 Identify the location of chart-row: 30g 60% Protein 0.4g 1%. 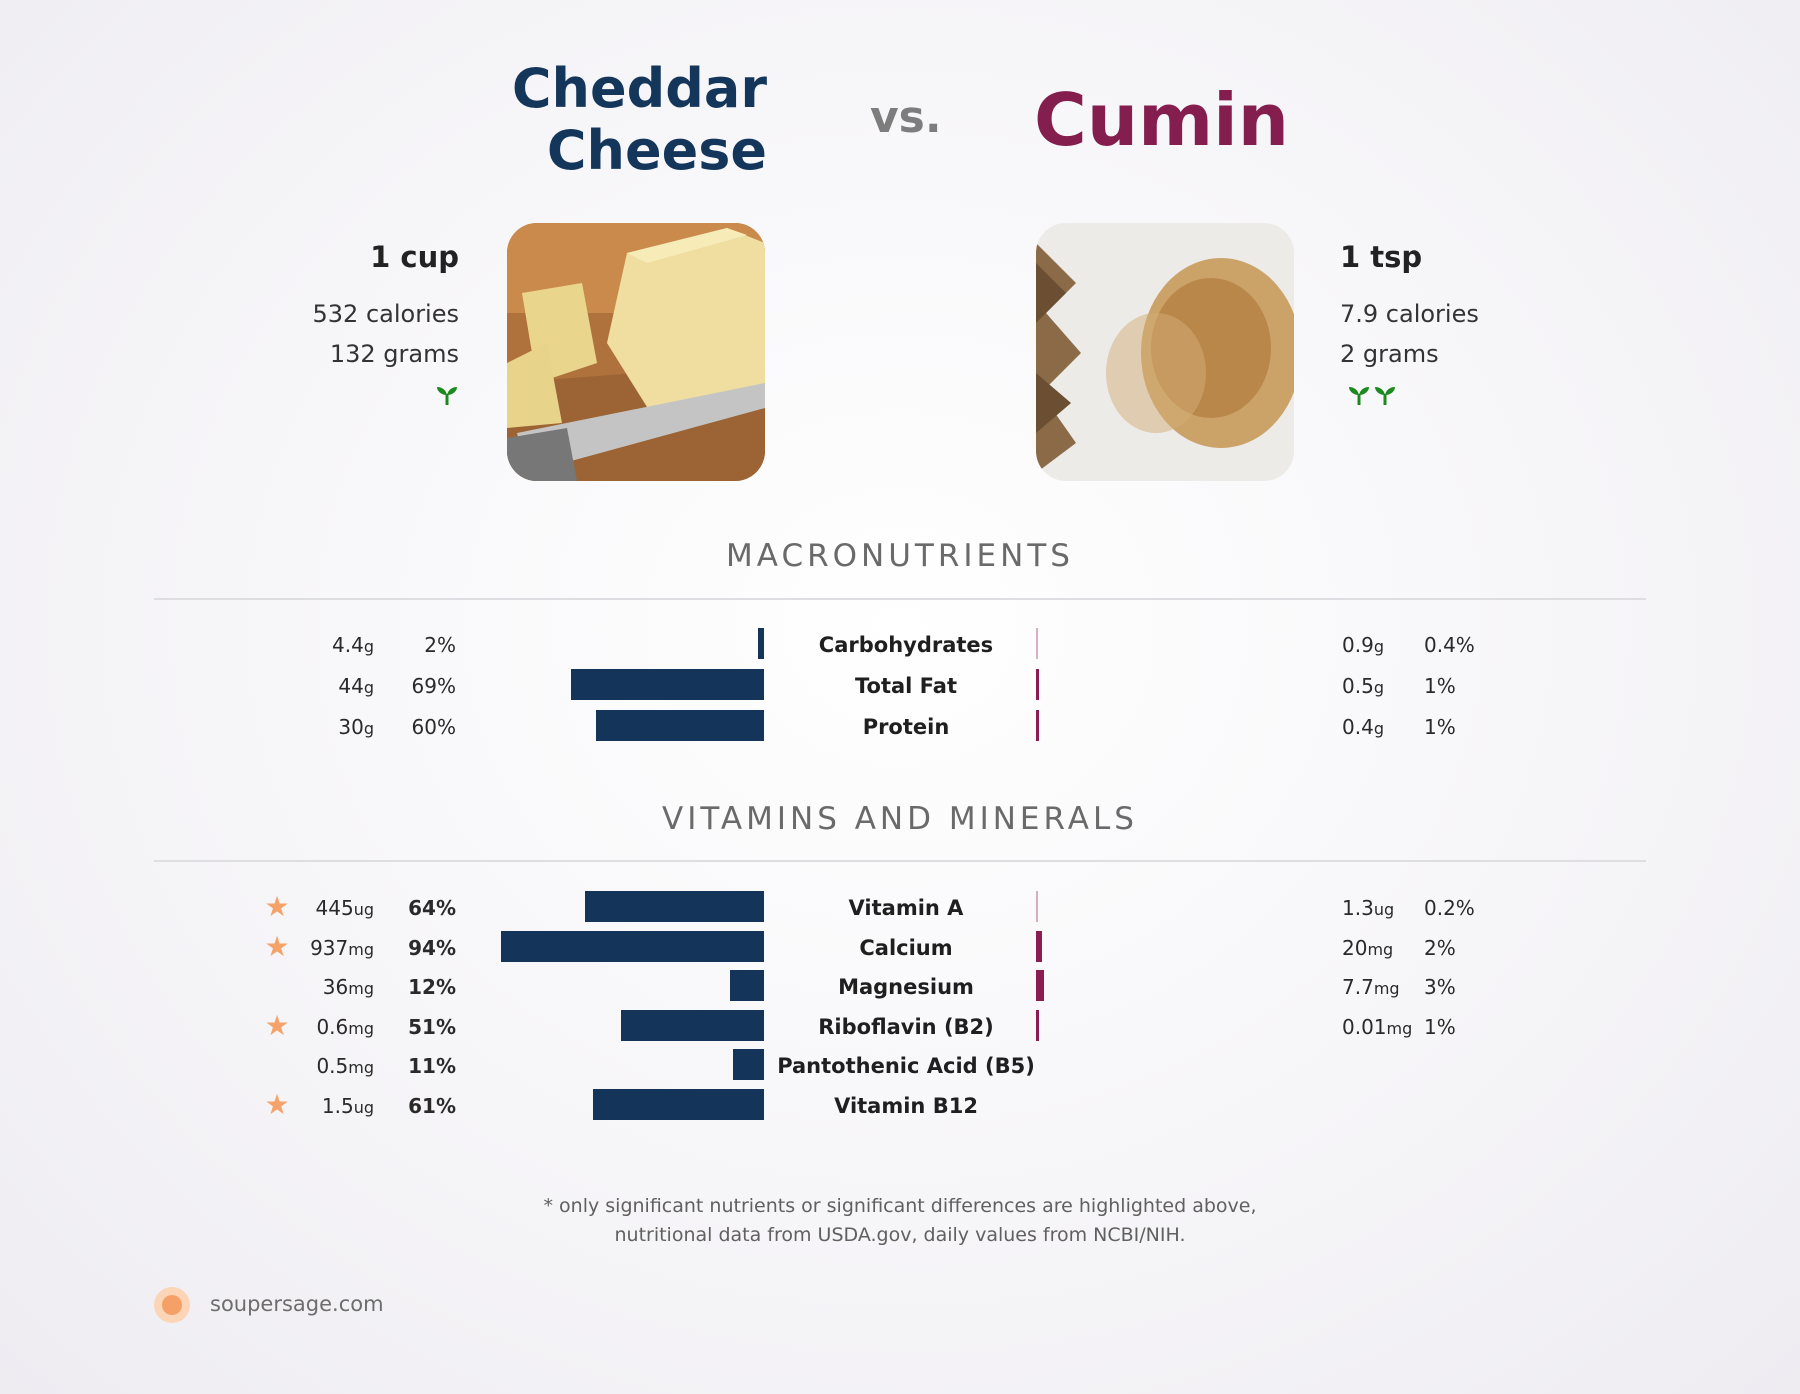
(900, 726).